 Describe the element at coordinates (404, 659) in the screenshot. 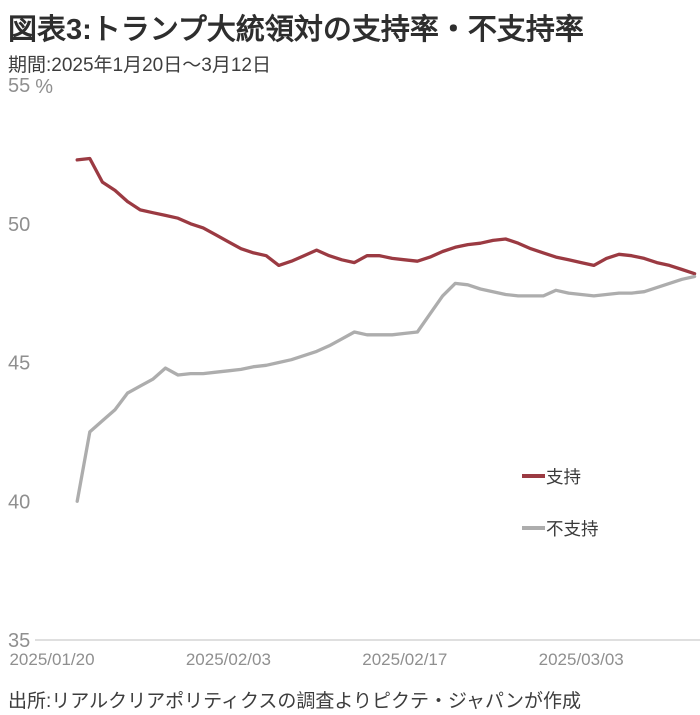

I see `x-axis-tick-label: 2025/02/17` at that location.